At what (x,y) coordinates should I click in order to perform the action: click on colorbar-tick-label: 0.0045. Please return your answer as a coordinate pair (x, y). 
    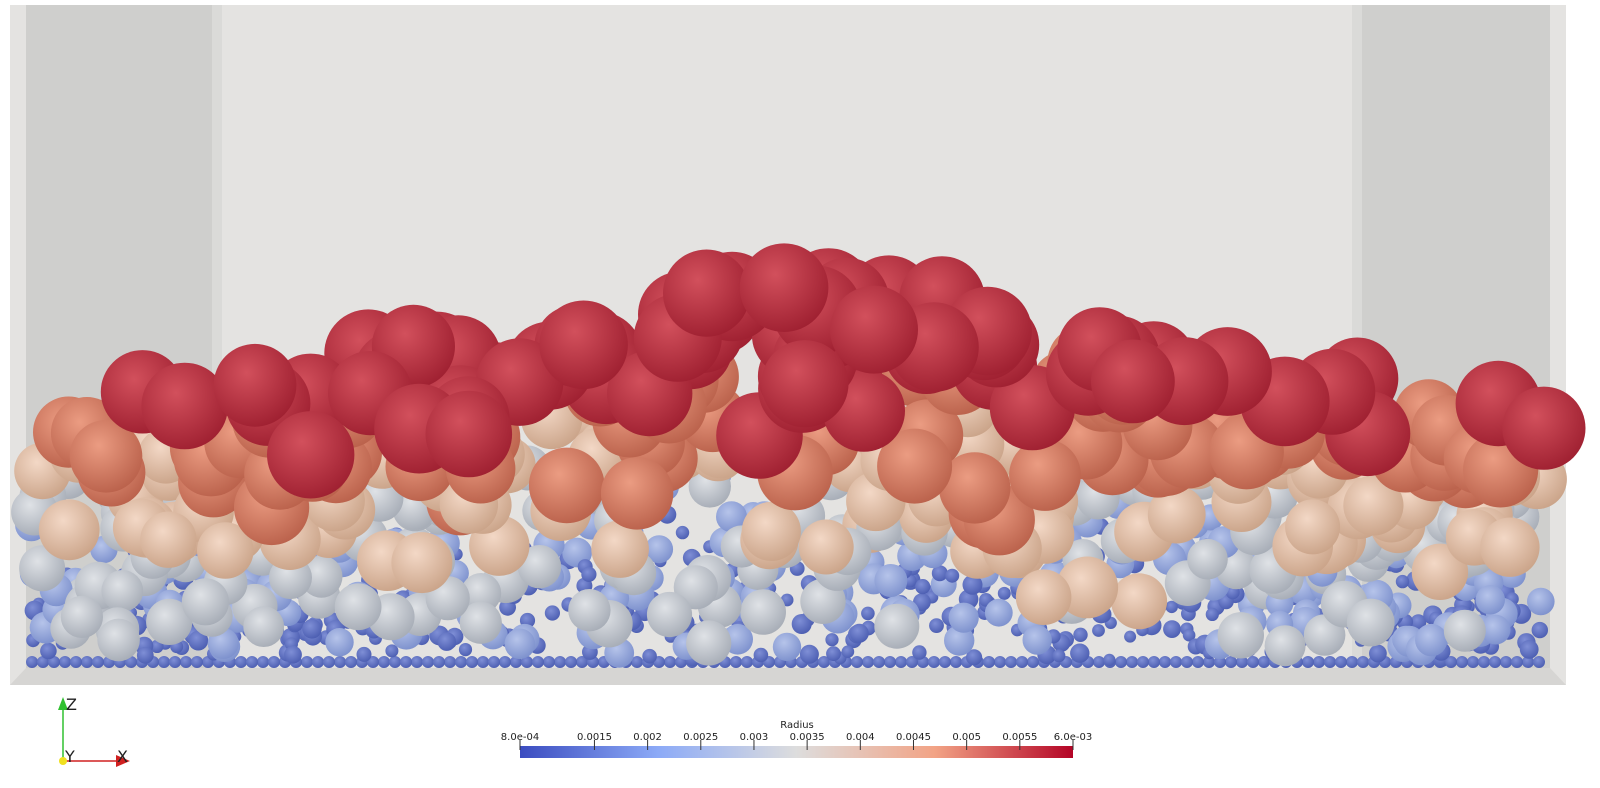
    Looking at the image, I should click on (913, 737).